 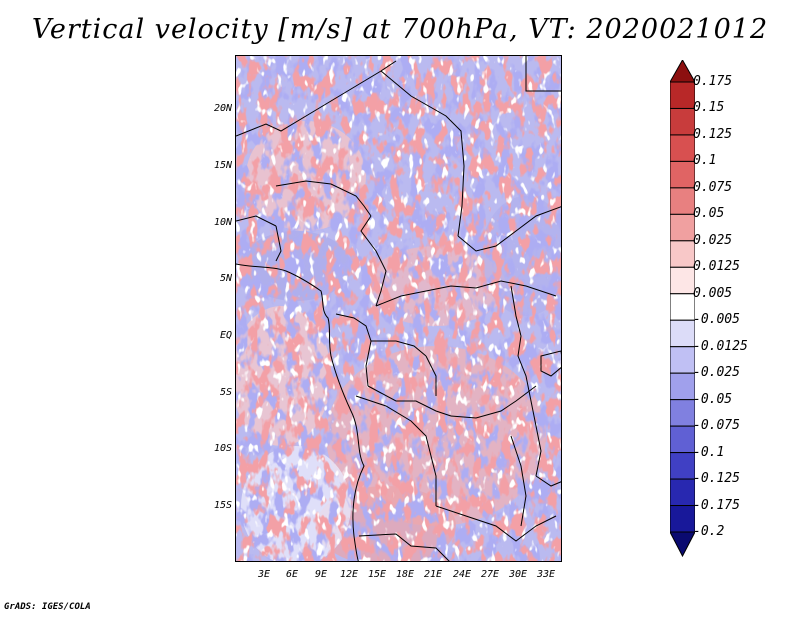 What do you see at coordinates (713, 187) in the screenshot?
I see `colorbar-label: 0.075` at bounding box center [713, 187].